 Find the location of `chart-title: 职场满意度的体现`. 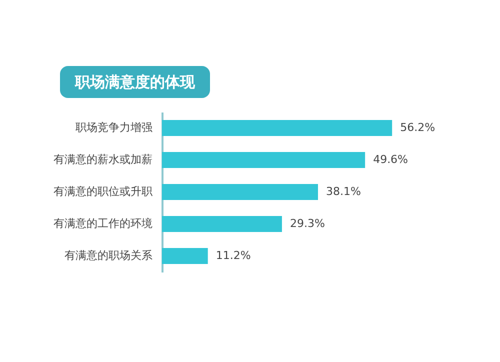

chart-title: 职场满意度的体现 is located at coordinates (135, 82).